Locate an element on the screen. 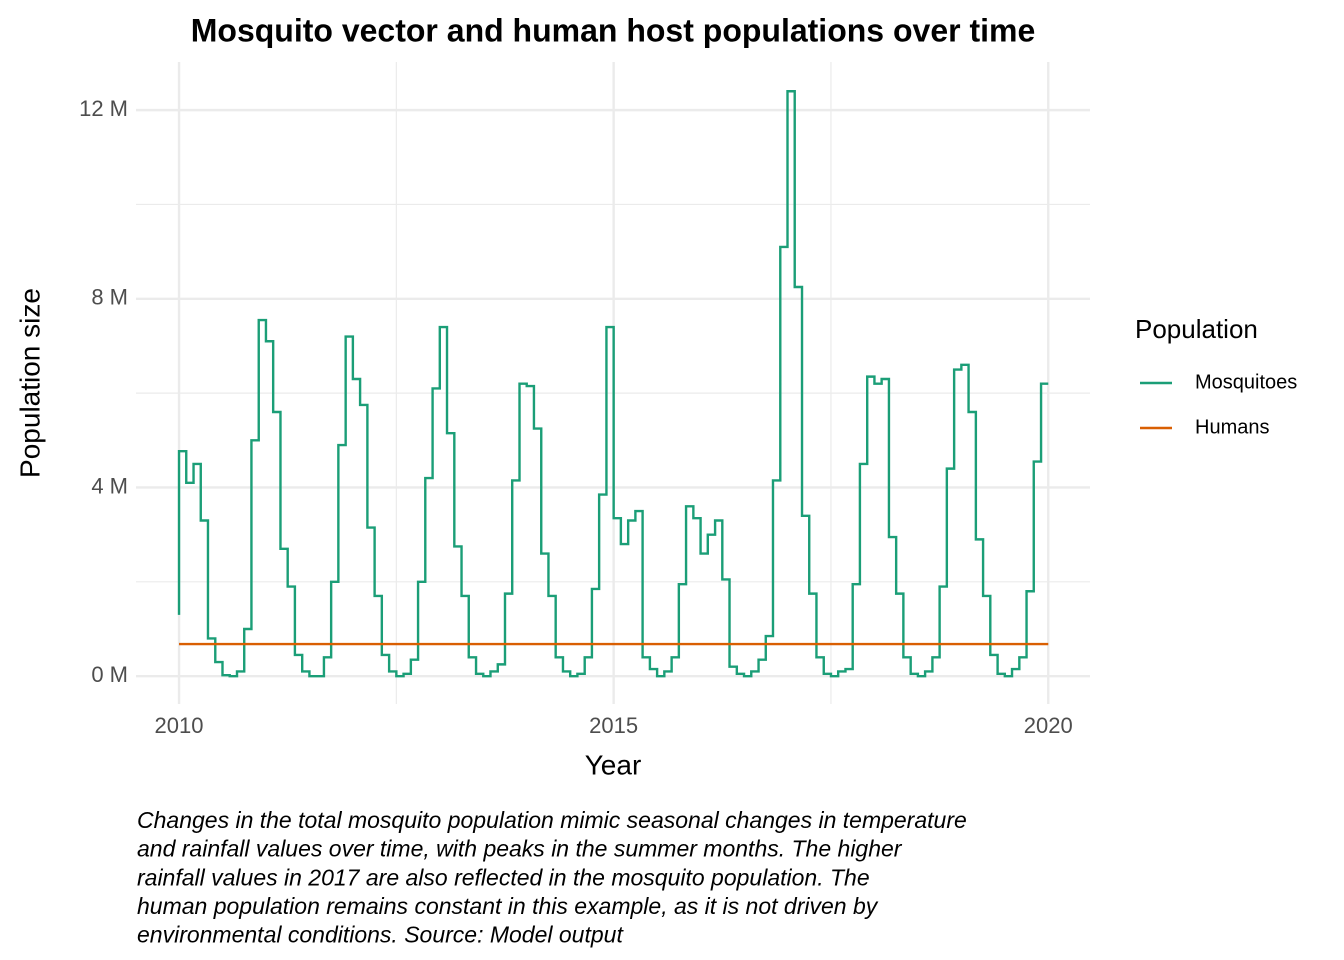 The width and height of the screenshot is (1344, 960). legend-title: Population is located at coordinates (1196, 329).